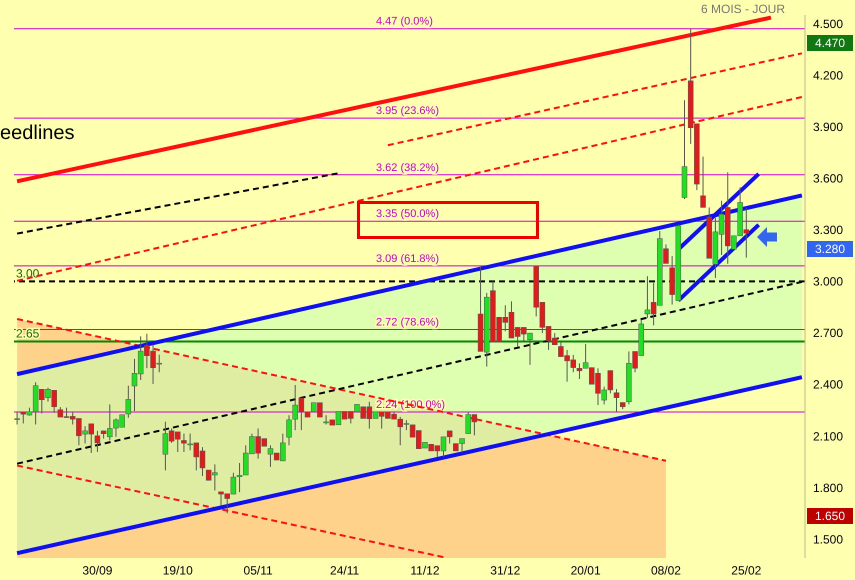  Describe the element at coordinates (404, 22) in the screenshot. I see `ref-line-label: 4.47 (0.0%)` at that location.